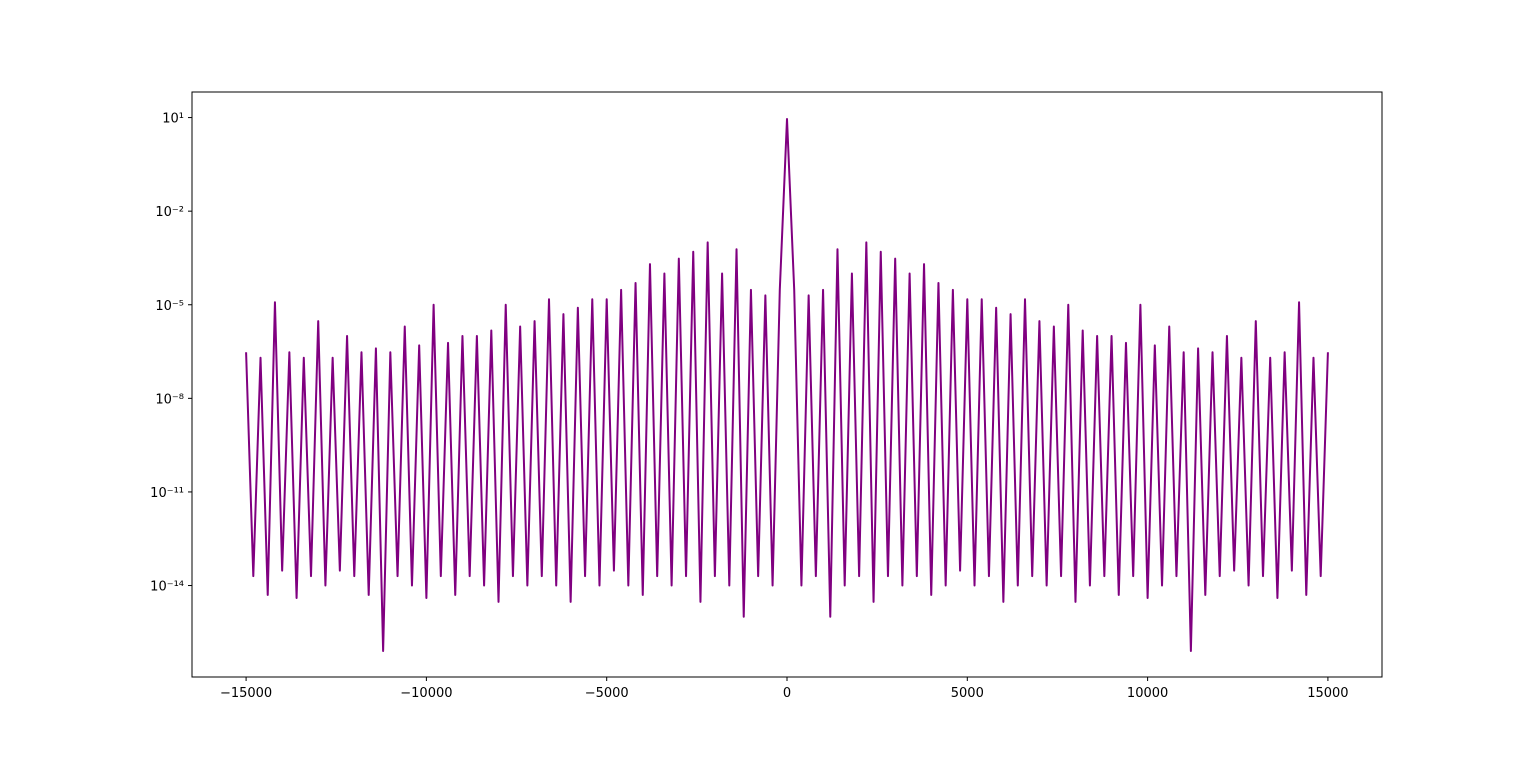 The image size is (1536, 762). Describe the element at coordinates (1147, 693) in the screenshot. I see `x-tick-label: 10000` at that location.